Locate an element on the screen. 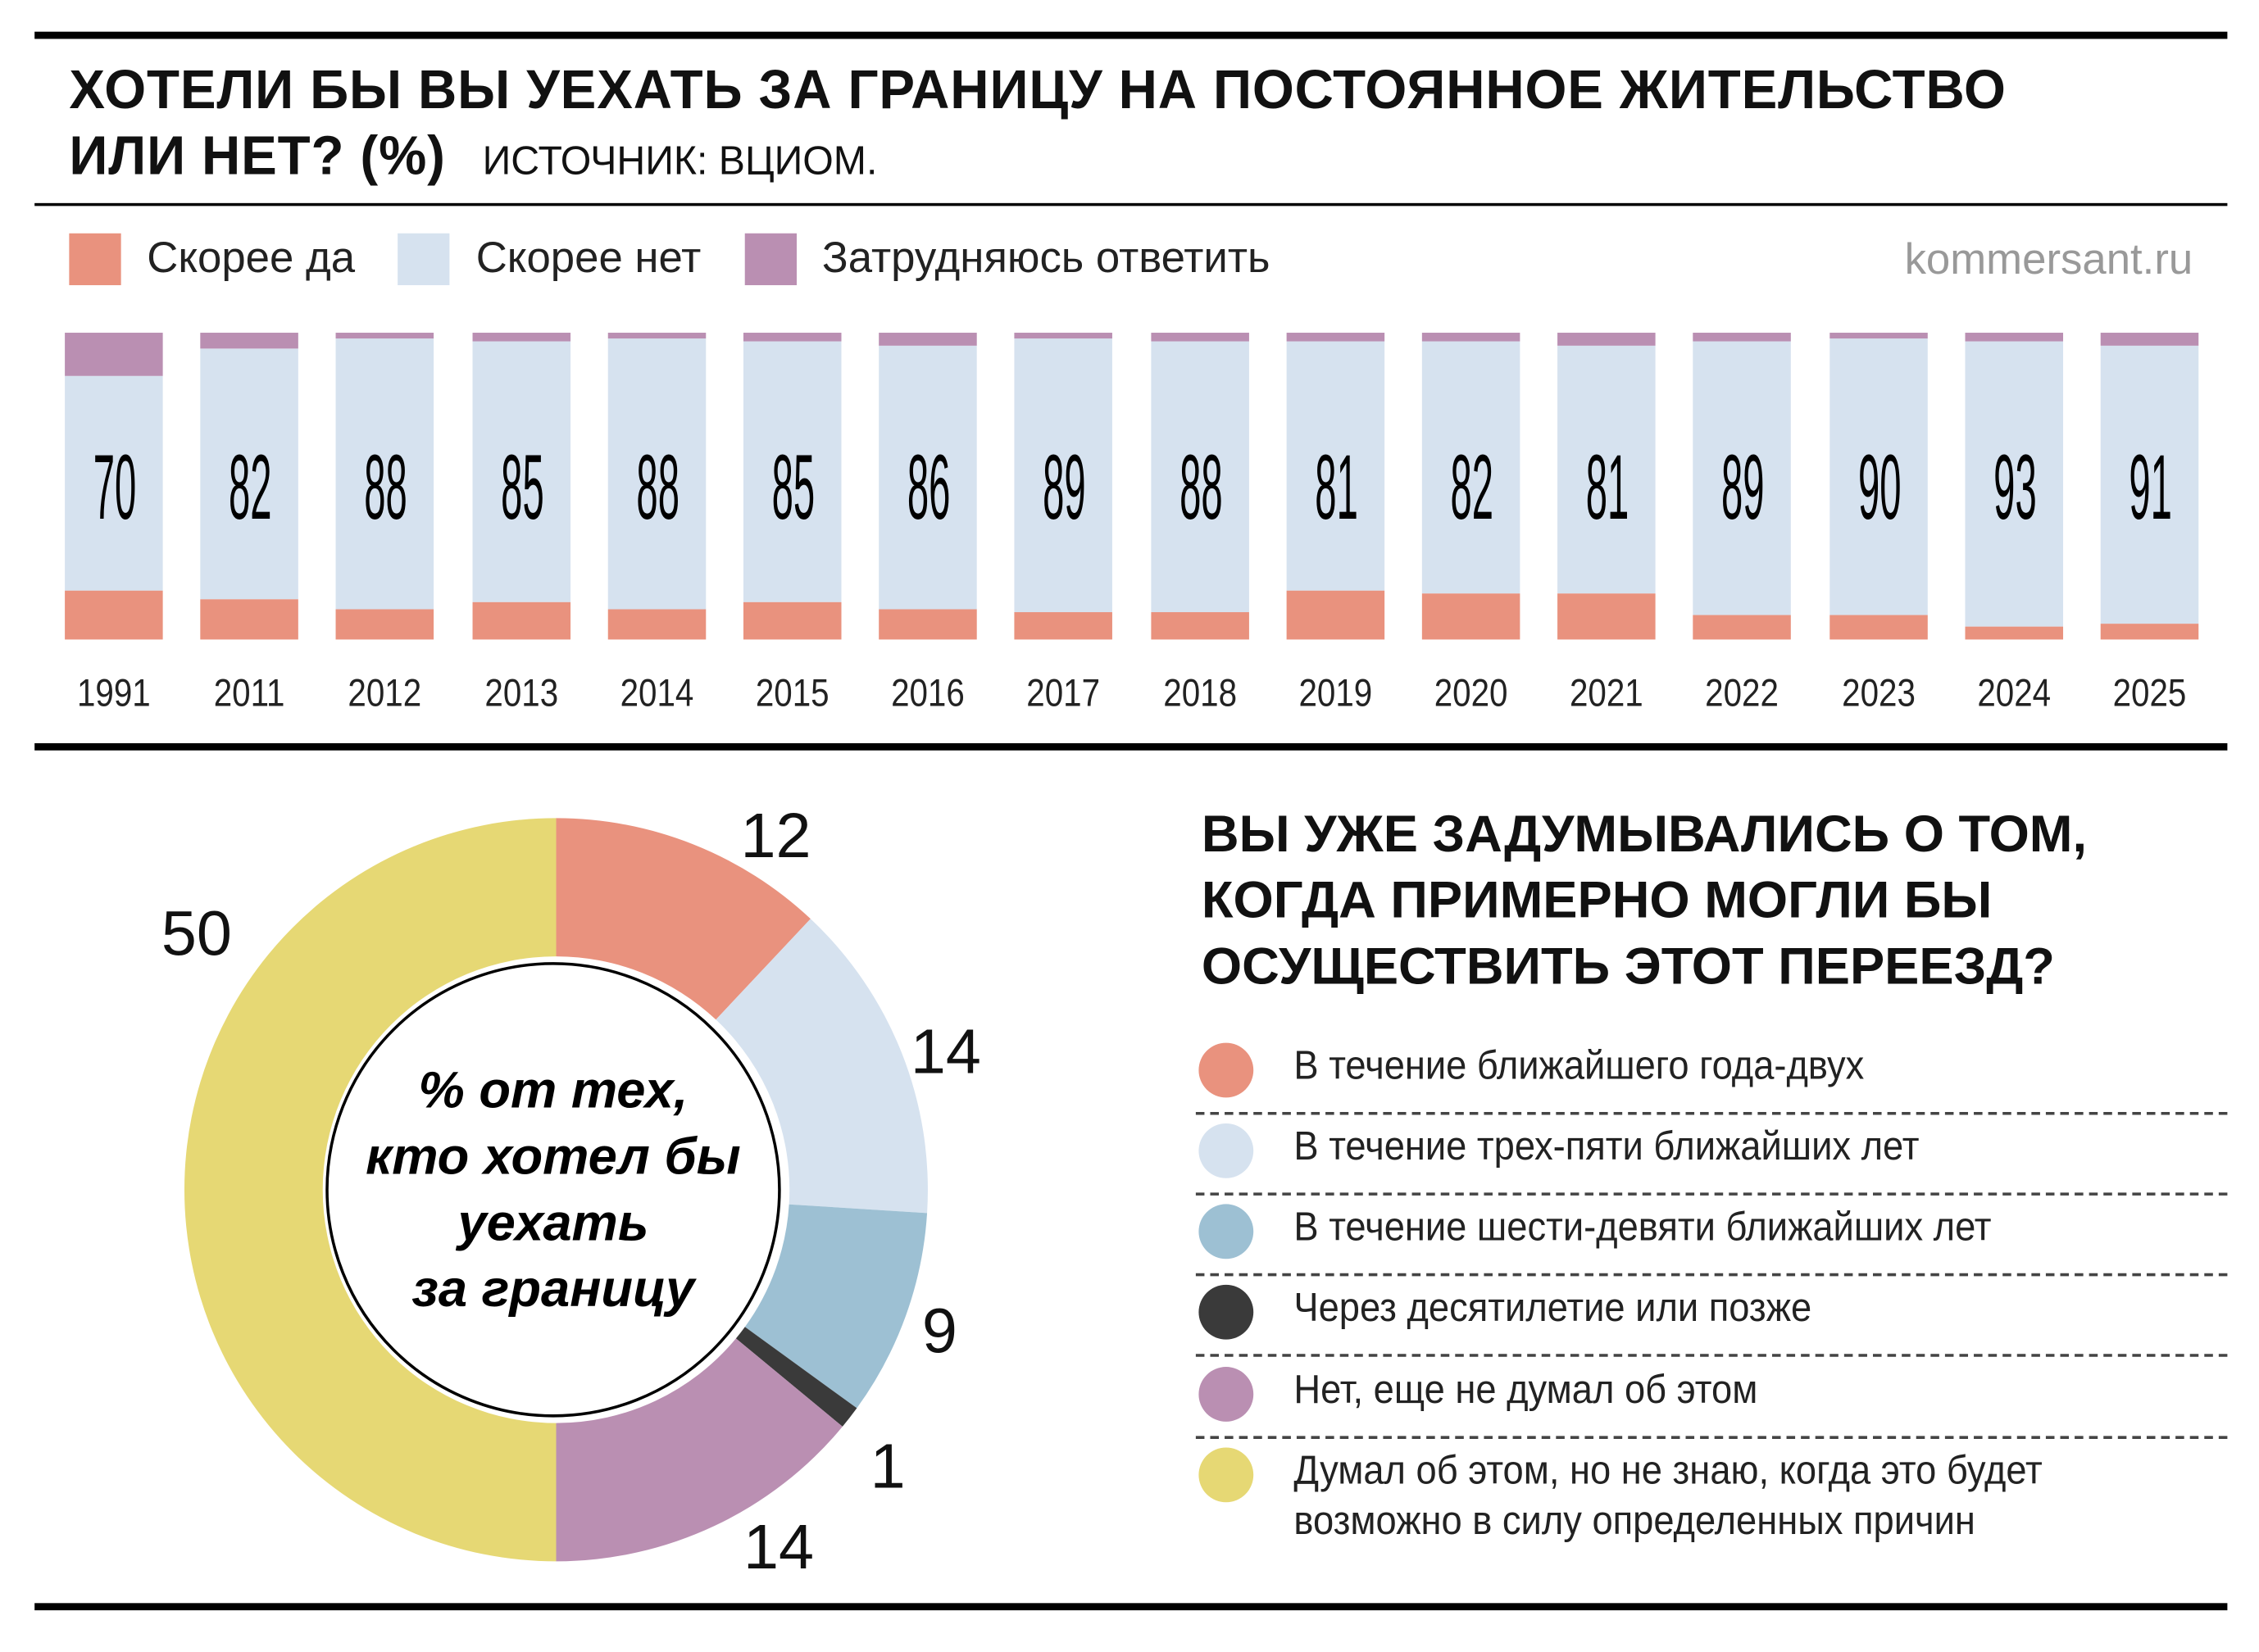 This screenshot has width=2259, height=1652. bar-value-label: 90 is located at coordinates (1879, 487).